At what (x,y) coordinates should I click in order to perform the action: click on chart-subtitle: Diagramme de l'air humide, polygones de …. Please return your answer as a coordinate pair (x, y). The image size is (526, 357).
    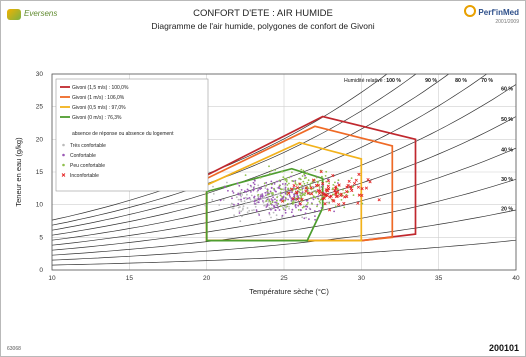
    Looking at the image, I should click on (263, 26).